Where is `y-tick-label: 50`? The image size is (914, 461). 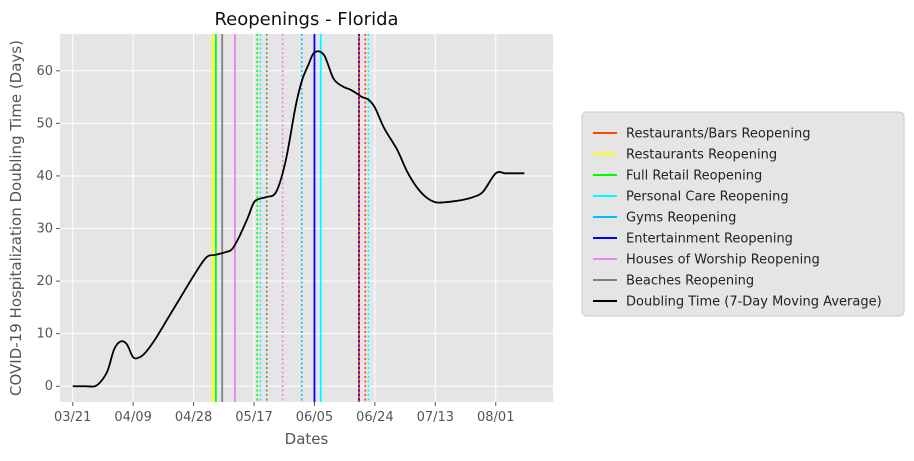
y-tick-label: 50 is located at coordinates (44, 123).